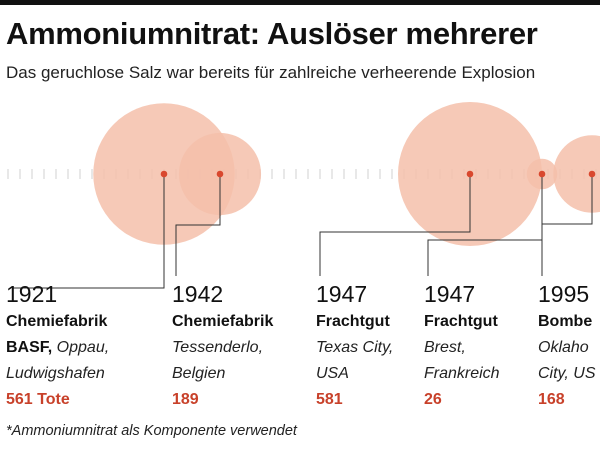 The width and height of the screenshot is (600, 450). Describe the element at coordinates (567, 373) in the screenshot. I see `event-location-cont: City, US` at that location.